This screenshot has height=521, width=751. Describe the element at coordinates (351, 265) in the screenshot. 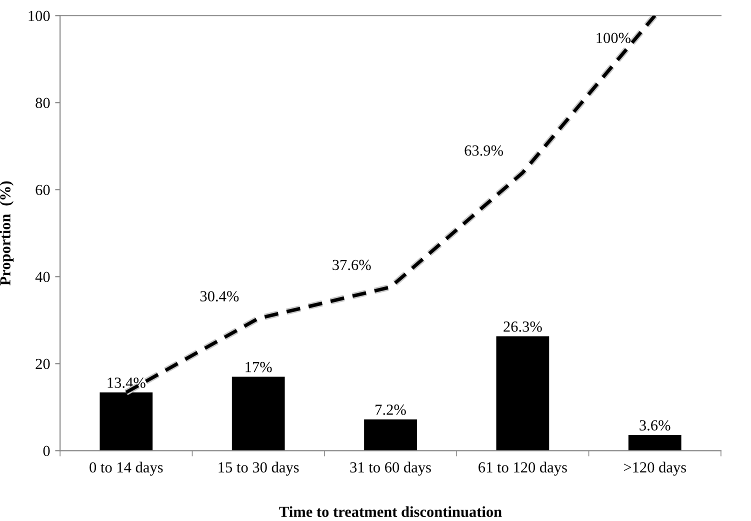

I see `data-label: 37.6%` at that location.